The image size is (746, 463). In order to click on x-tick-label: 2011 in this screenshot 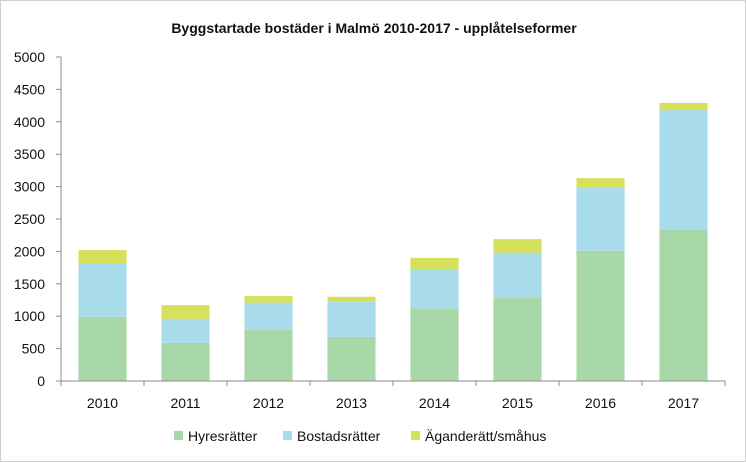, I will do `click(185, 403)`.